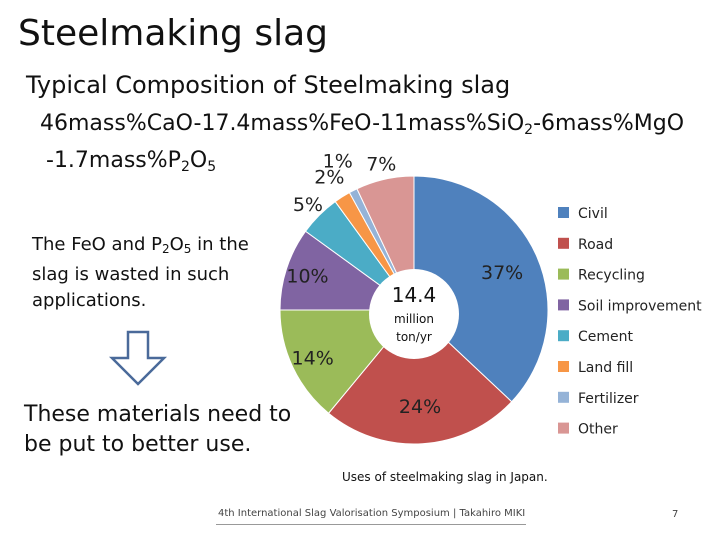 Image resolution: width=720 pixels, height=540 pixels. Describe the element at coordinates (595, 245) in the screenshot. I see `legend-label-road: Road` at that location.